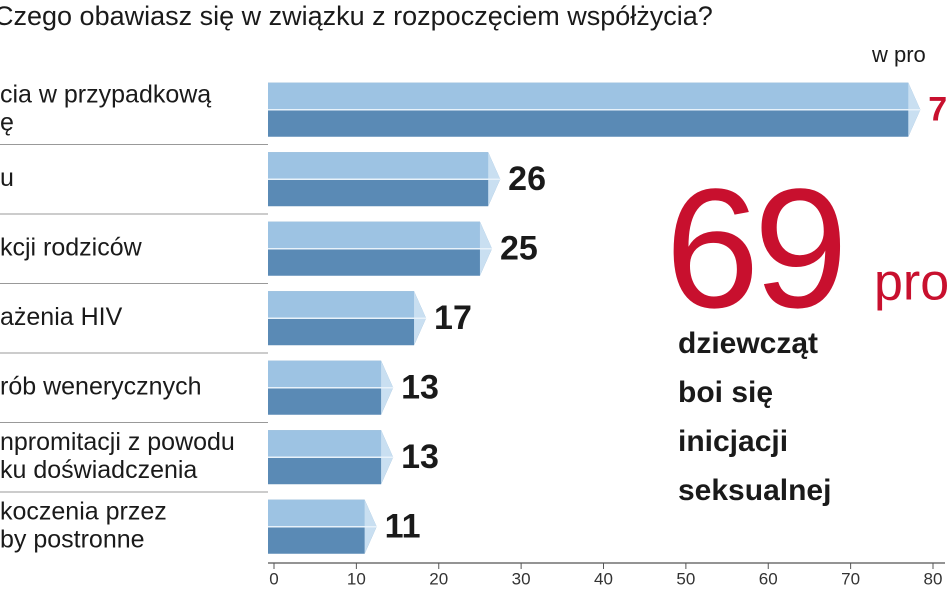  What do you see at coordinates (898, 54) in the screenshot?
I see `chart-subtitle: w pro` at bounding box center [898, 54].